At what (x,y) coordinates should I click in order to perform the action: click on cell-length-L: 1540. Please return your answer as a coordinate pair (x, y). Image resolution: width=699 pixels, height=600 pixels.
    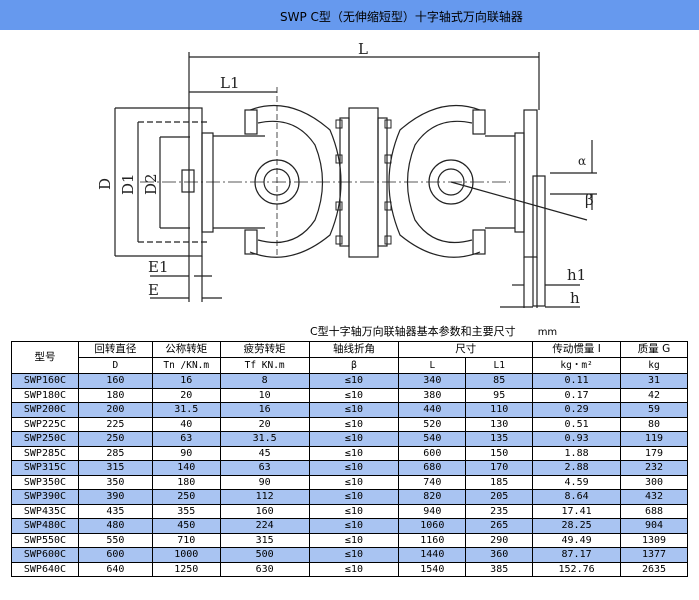
    Looking at the image, I should click on (432, 569).